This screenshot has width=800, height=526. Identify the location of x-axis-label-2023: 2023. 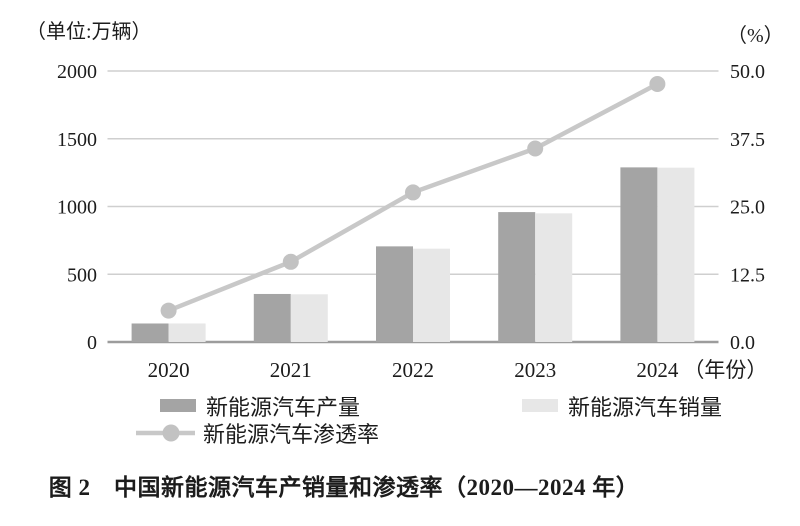
(535, 370).